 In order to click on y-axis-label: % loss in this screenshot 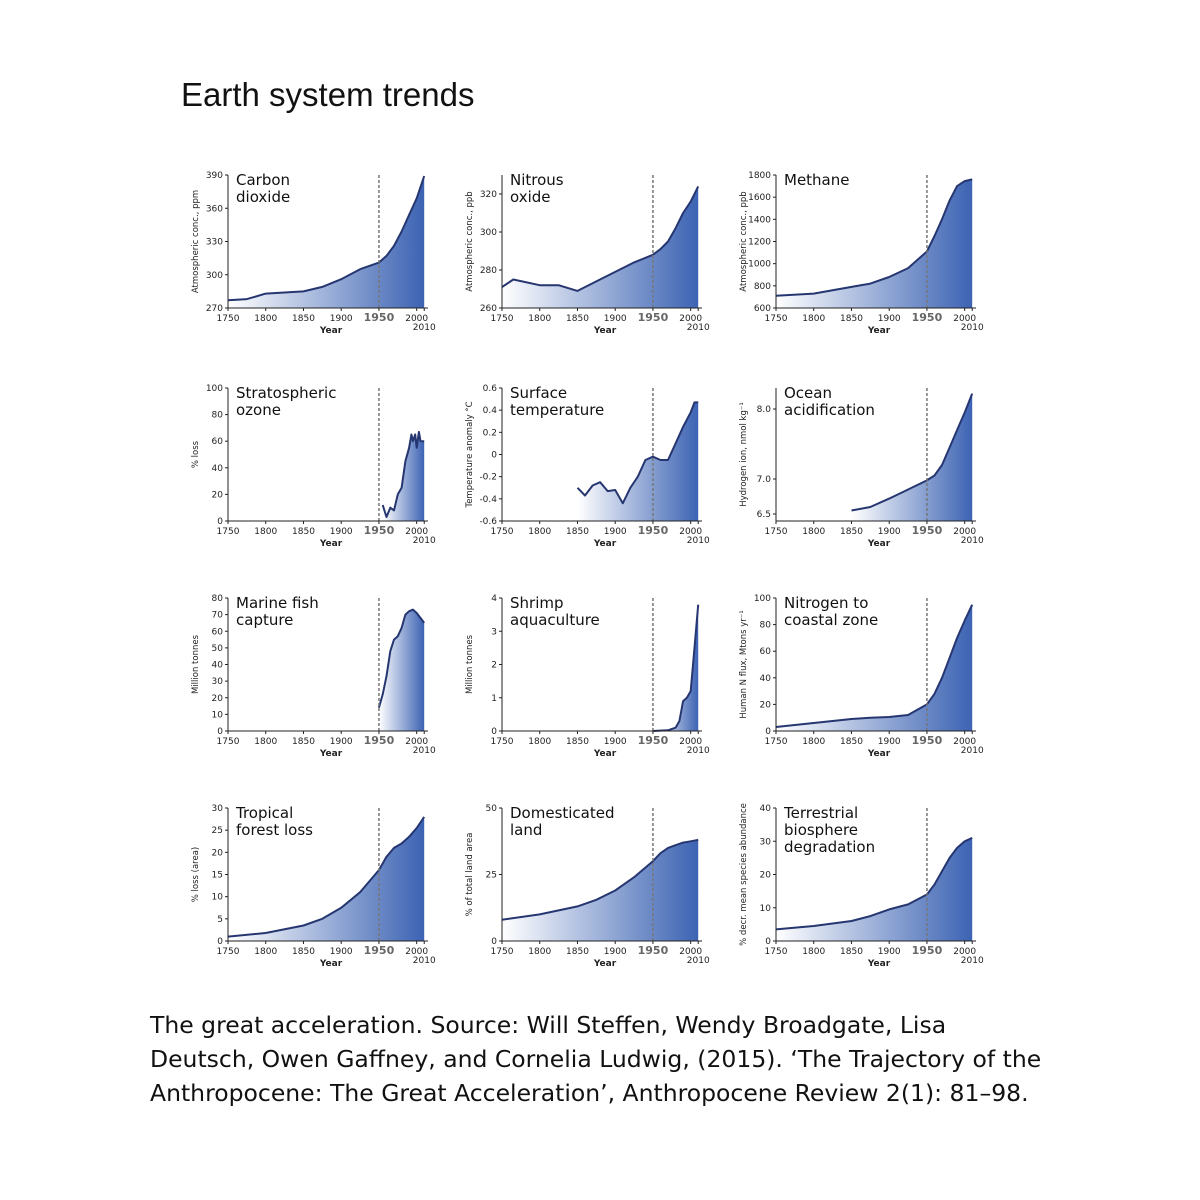, I will do `click(196, 454)`.